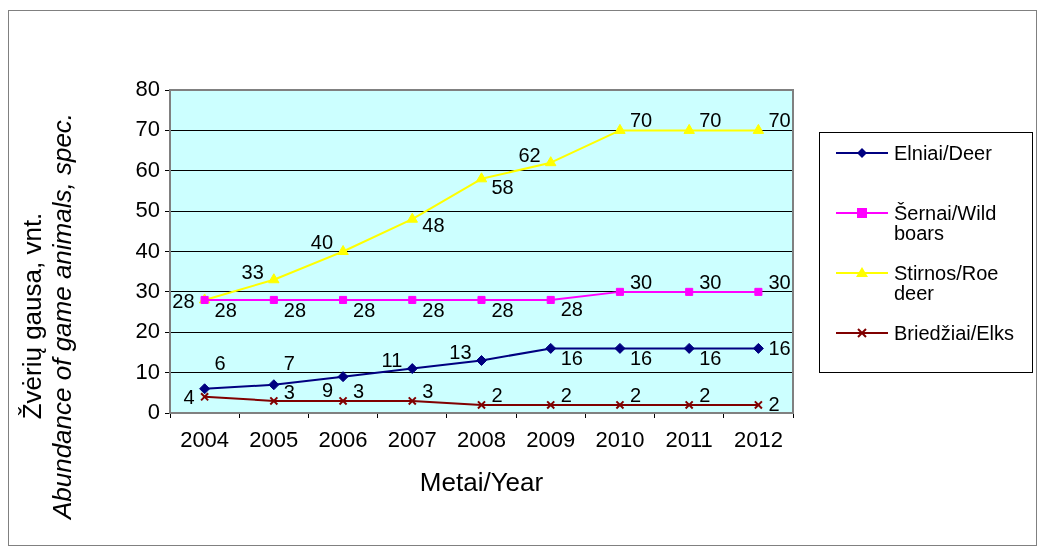 This screenshot has width=1045, height=555. I want to click on data-label: 13, so click(460, 351).